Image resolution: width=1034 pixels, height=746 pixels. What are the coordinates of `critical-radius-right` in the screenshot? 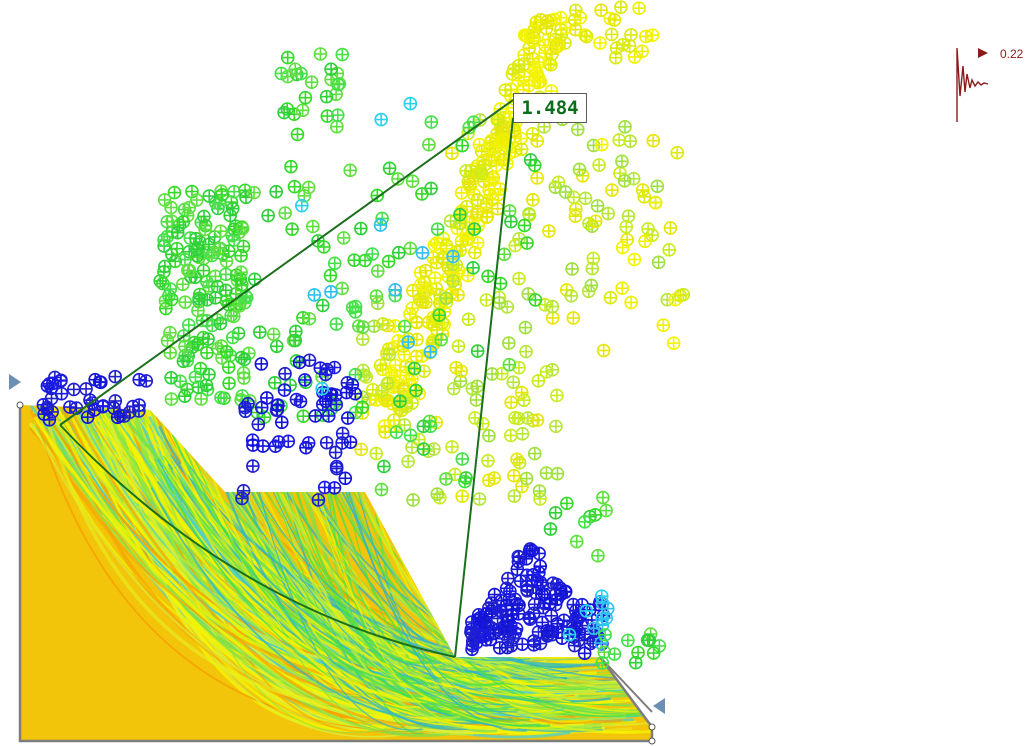 It's located at (484, 387).